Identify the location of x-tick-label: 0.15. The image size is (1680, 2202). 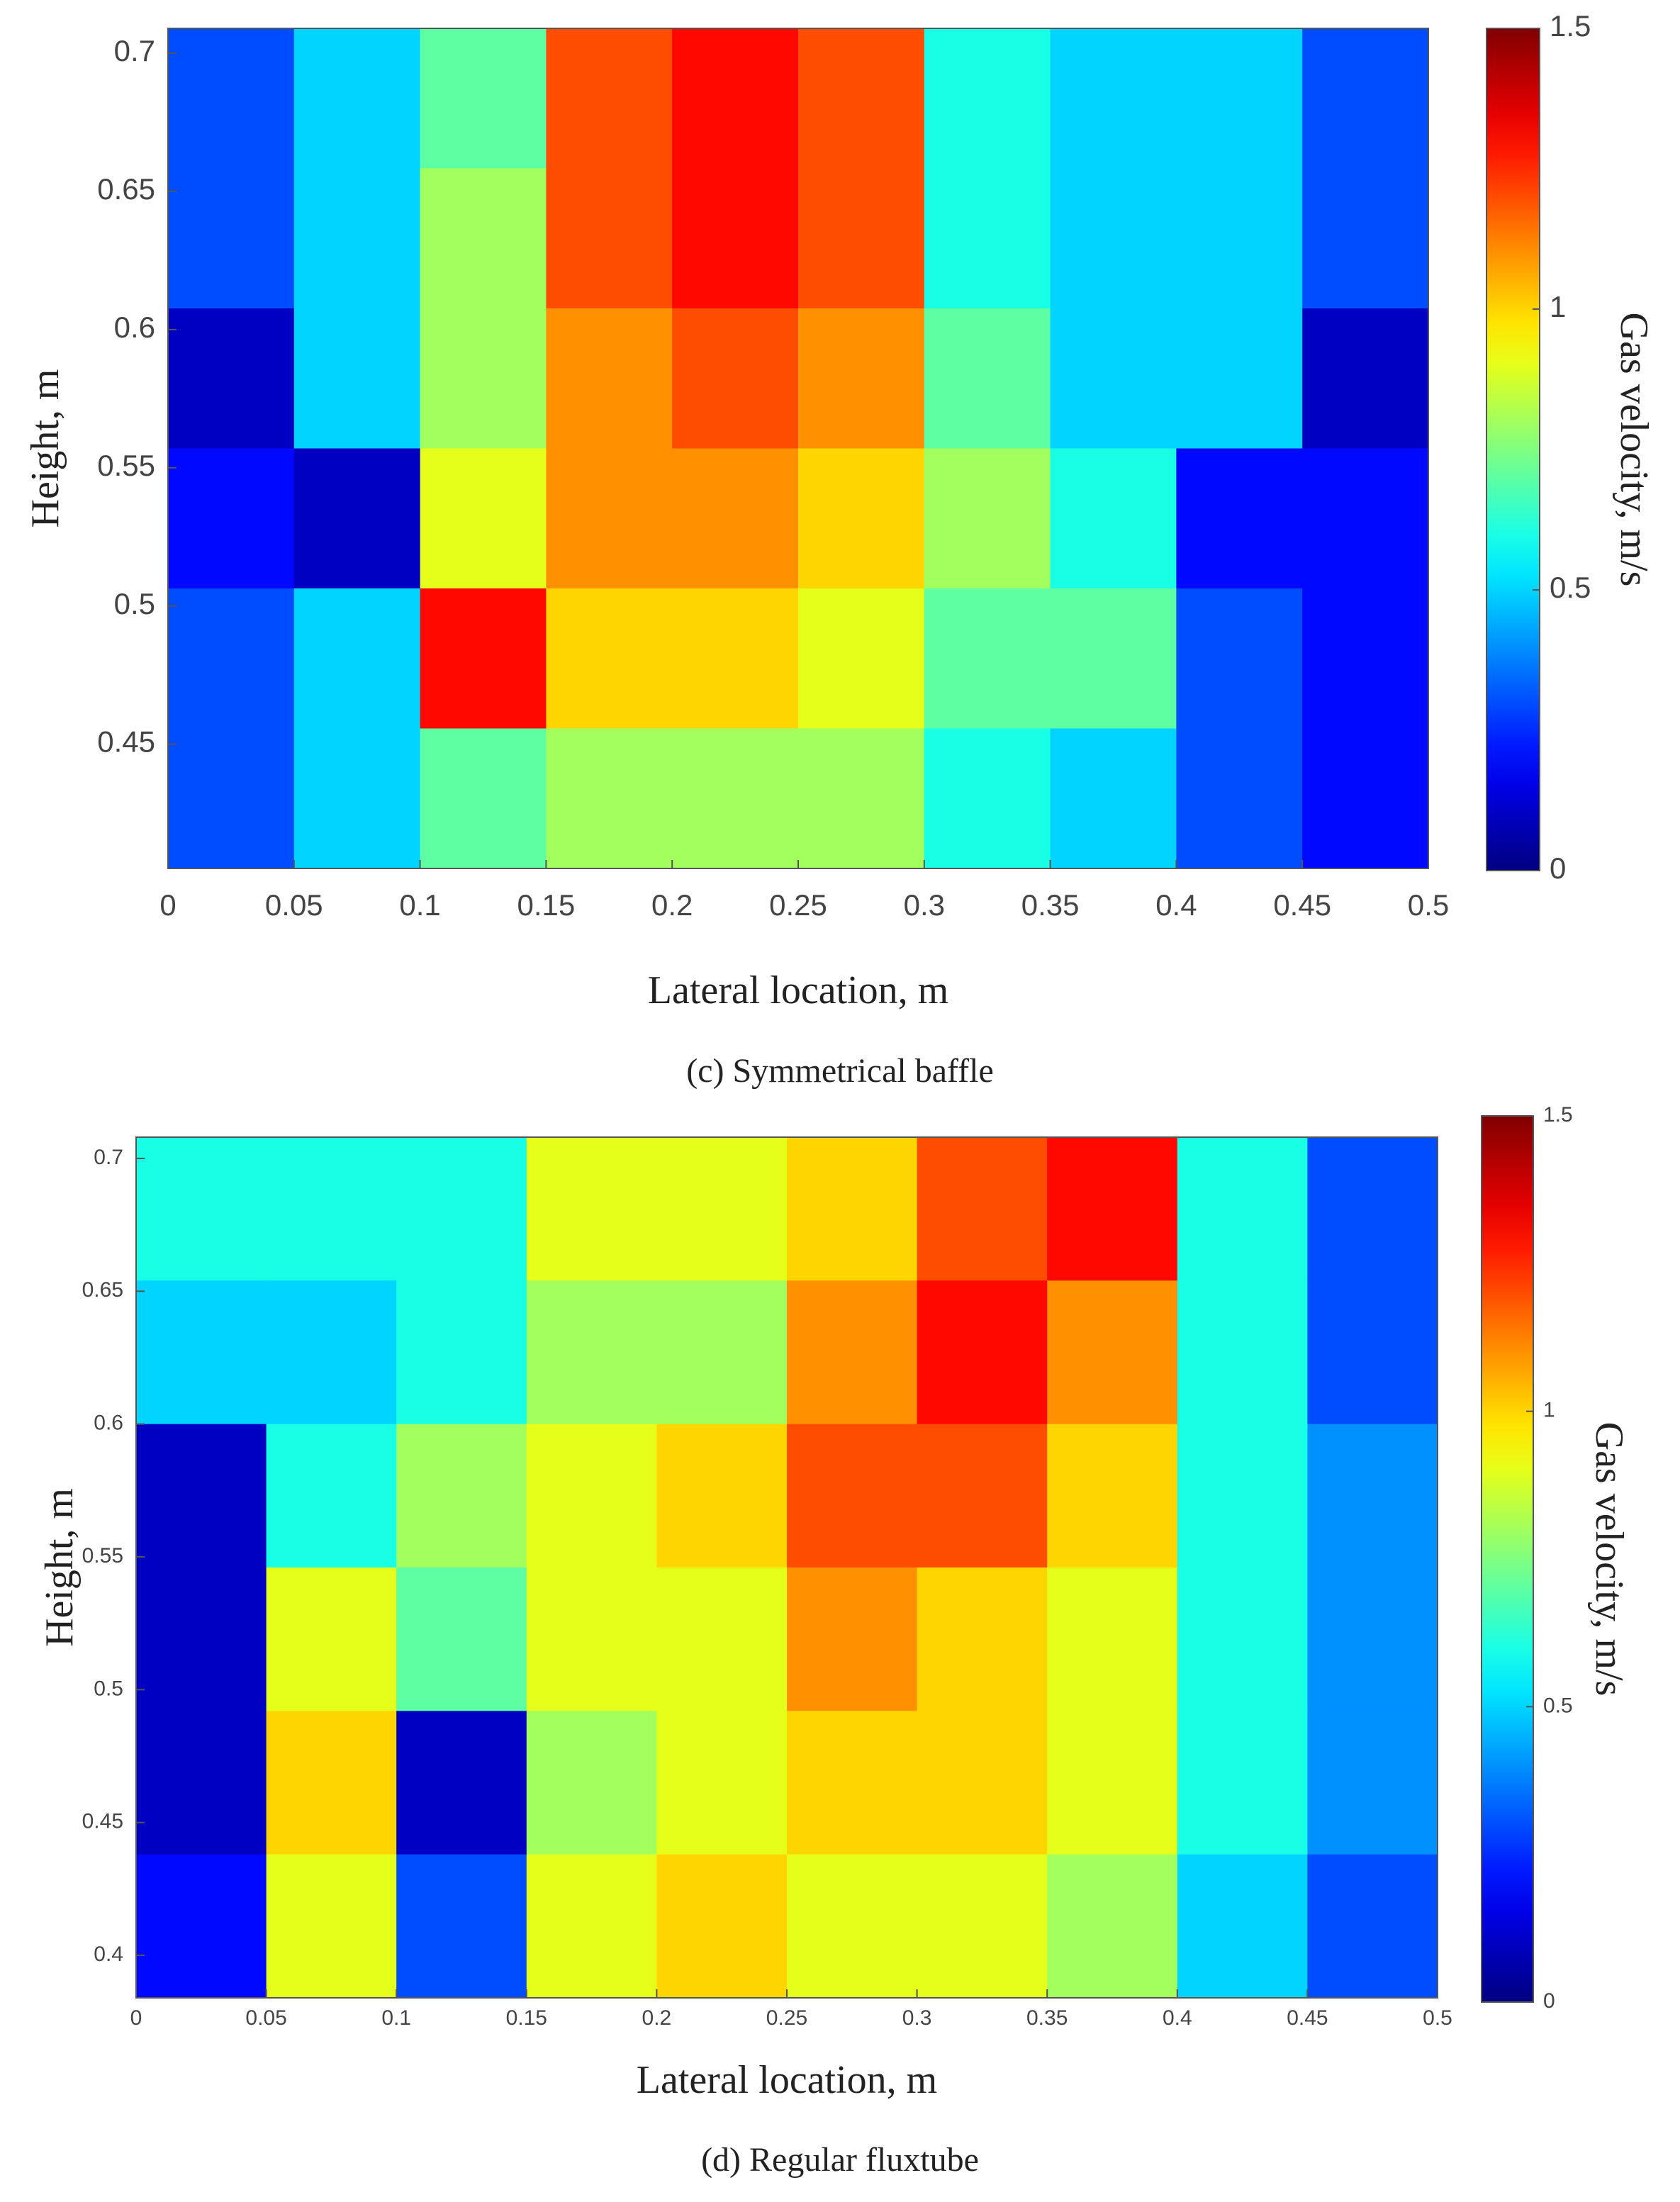
(547, 905).